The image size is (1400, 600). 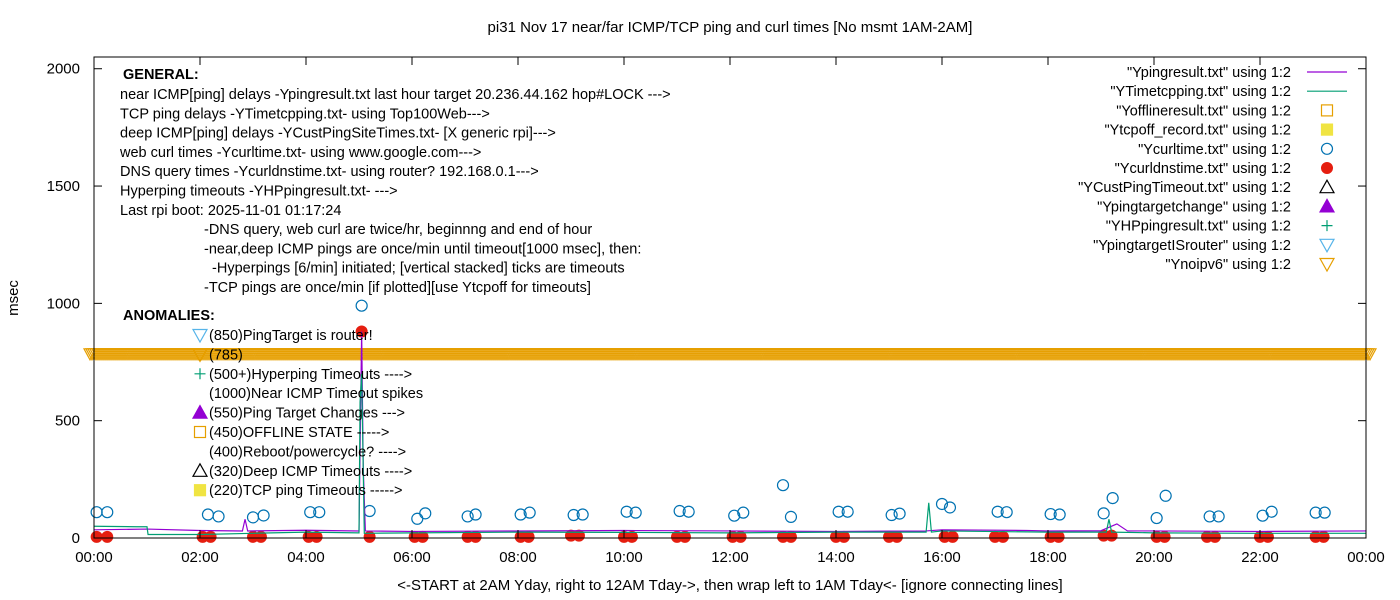 What do you see at coordinates (306, 557) in the screenshot?
I see `x-tick-label: 04:00` at bounding box center [306, 557].